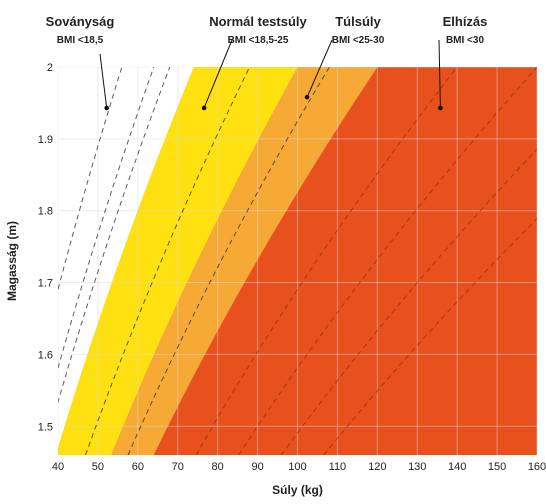  What do you see at coordinates (465, 21) in the screenshot?
I see `category-name: Elhízás` at bounding box center [465, 21].